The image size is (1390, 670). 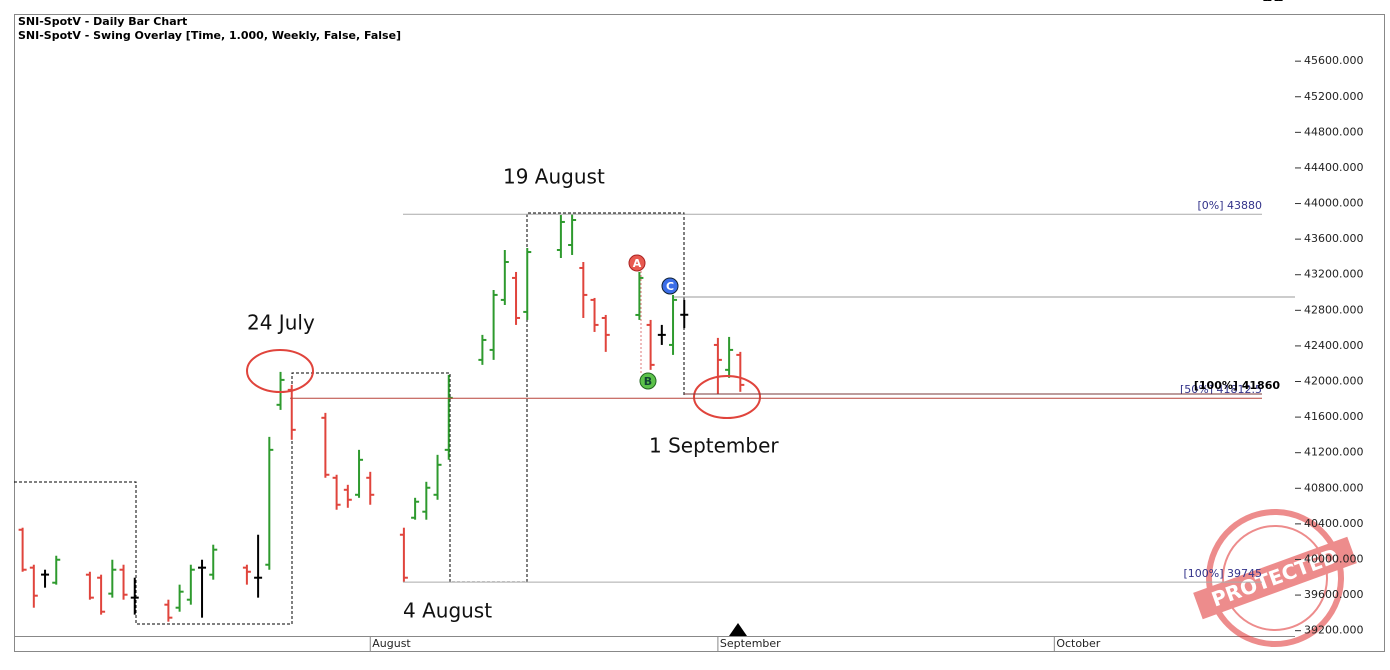 What do you see at coordinates (1275, 578) in the screenshot?
I see `stamp-band` at bounding box center [1275, 578].